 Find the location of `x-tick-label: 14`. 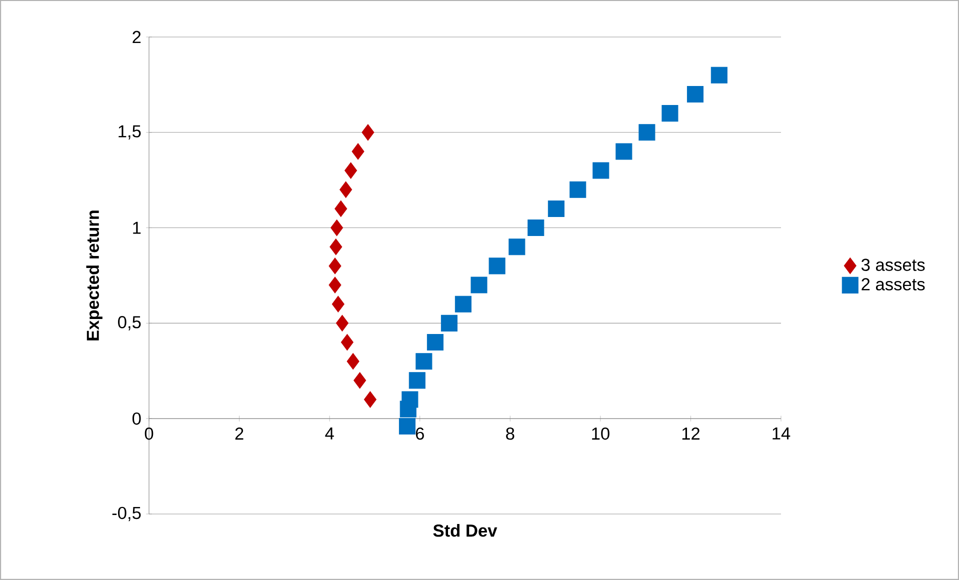

x-tick-label: 14 is located at coordinates (781, 433).